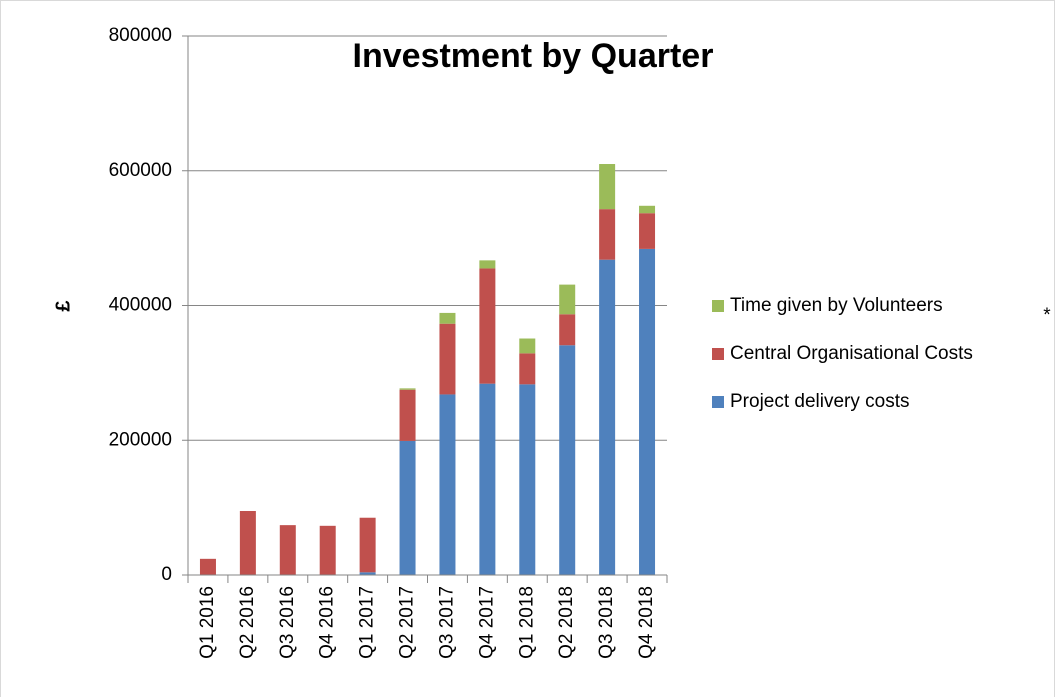 This screenshot has width=1055, height=697. I want to click on x-tick-label: Q2 2016, so click(247, 622).